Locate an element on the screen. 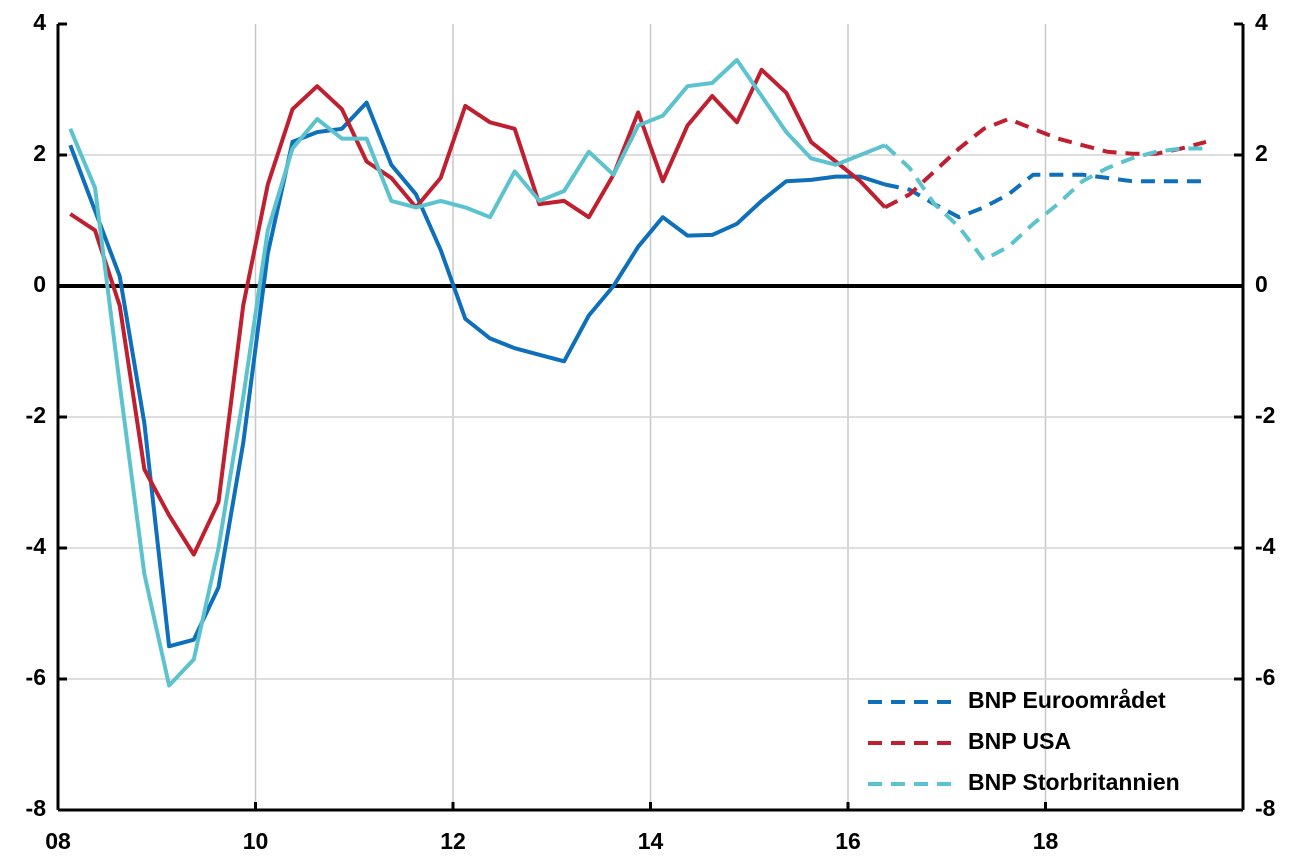 This screenshot has height=861, width=1290. x-tick-label: 08 is located at coordinates (58, 841).